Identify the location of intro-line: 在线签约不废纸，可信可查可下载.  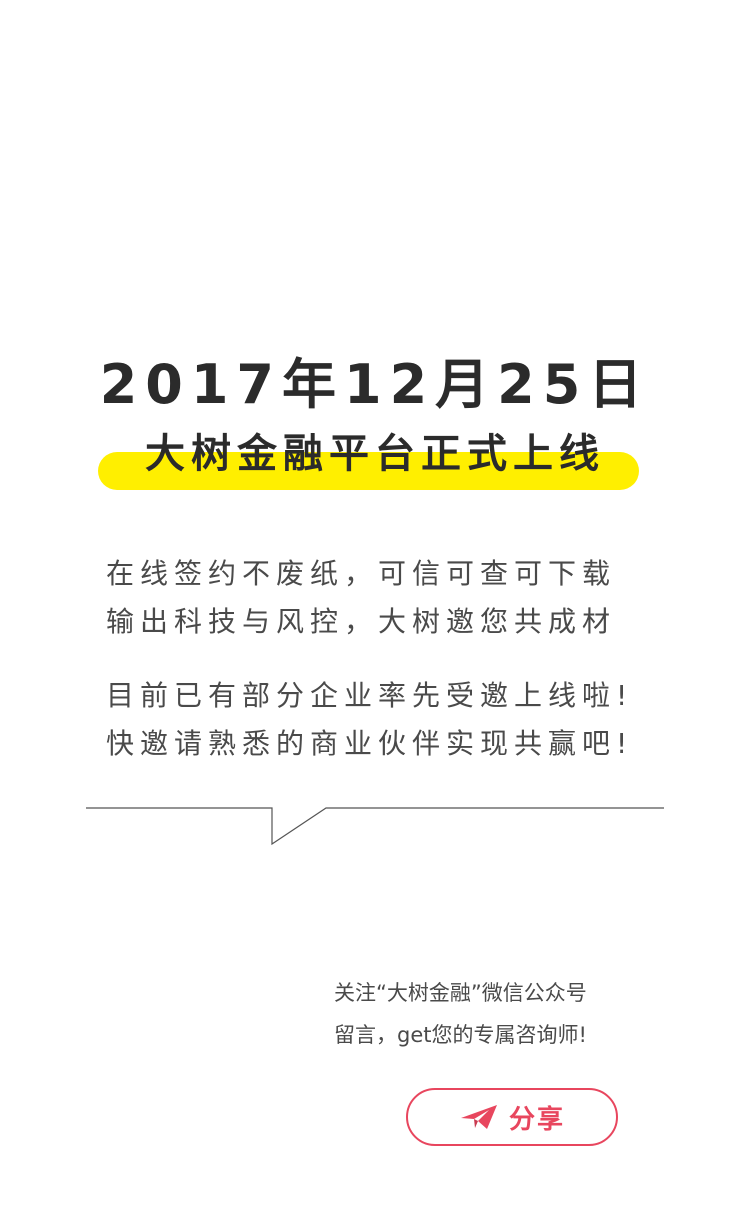
(361, 573).